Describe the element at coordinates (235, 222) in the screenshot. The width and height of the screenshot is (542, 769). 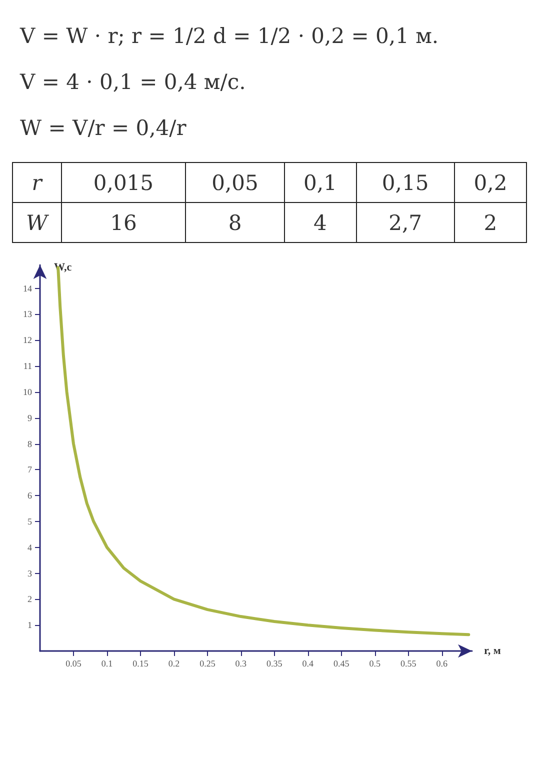
I see `text: 8` at that location.